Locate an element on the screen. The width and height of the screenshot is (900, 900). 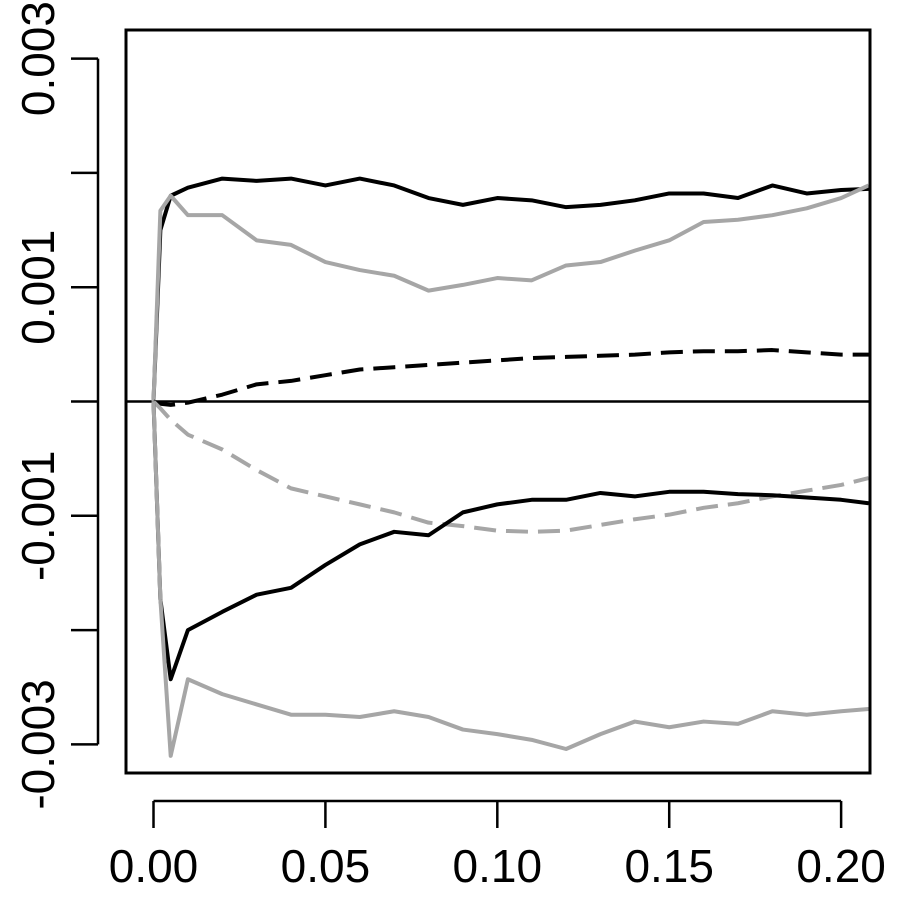
y-tick-label: 0.003 is located at coordinates (38, 58).